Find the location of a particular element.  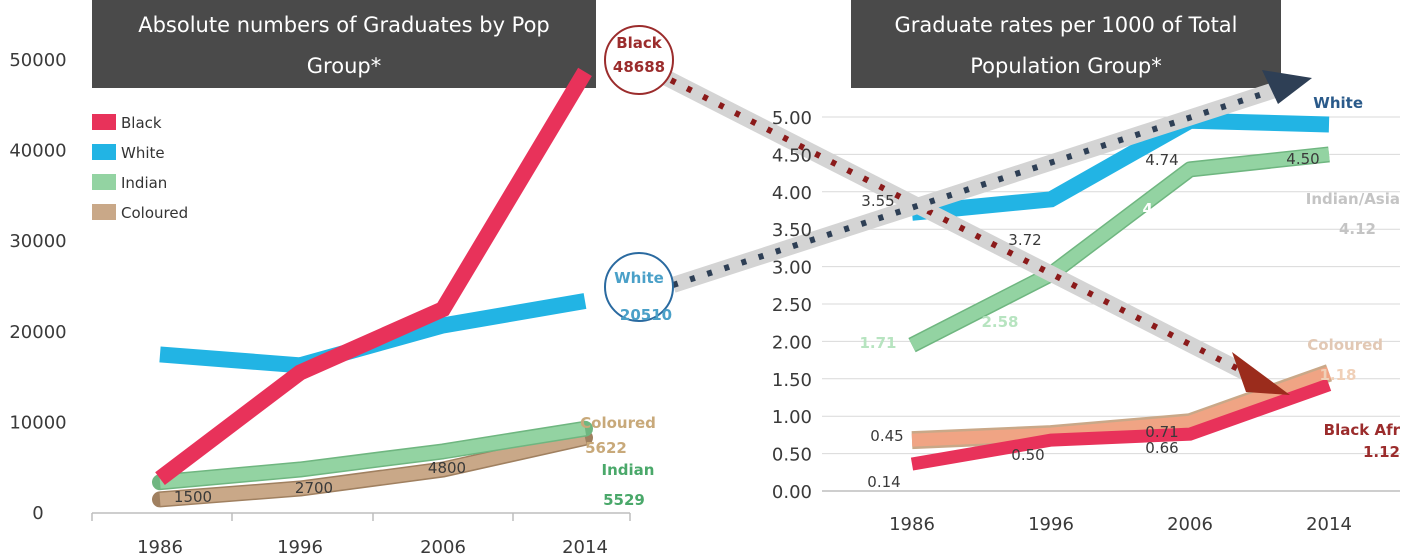

right-data-label: 0.14 is located at coordinates (883, 482).